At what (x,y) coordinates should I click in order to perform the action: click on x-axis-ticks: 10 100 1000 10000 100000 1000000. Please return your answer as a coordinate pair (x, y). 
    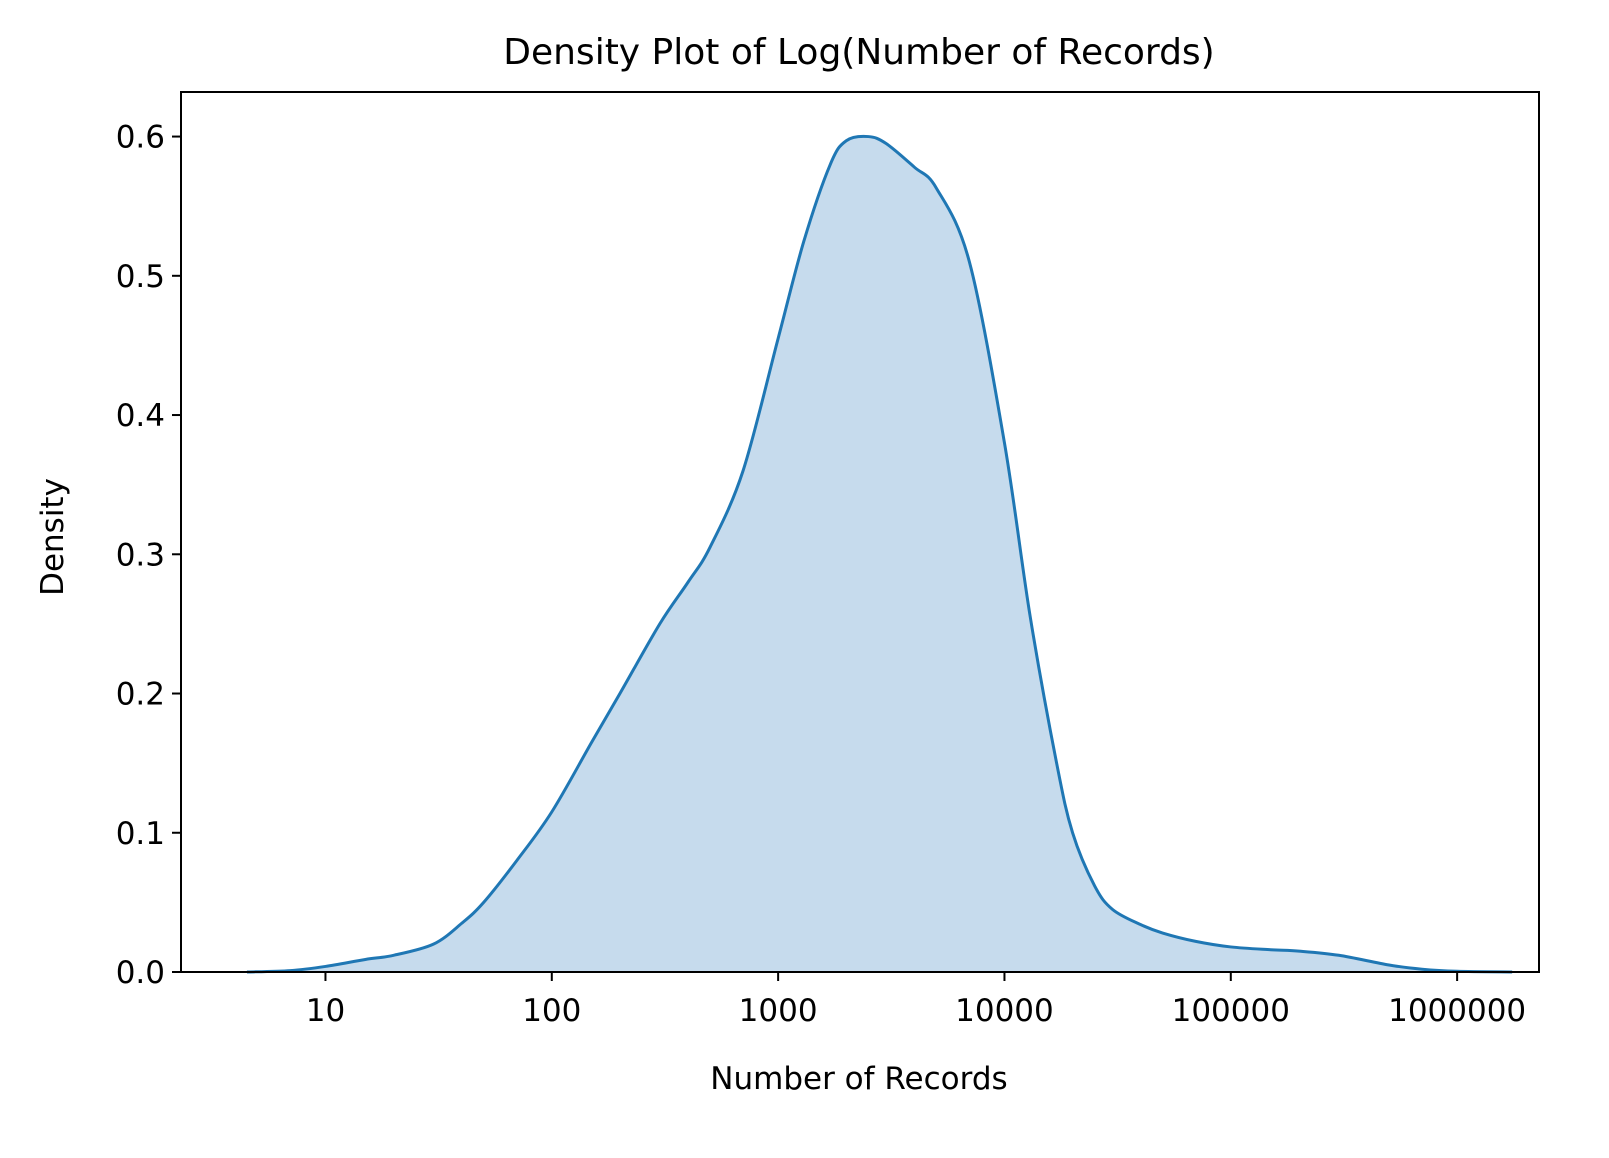
    Looking at the image, I should click on (916, 1000).